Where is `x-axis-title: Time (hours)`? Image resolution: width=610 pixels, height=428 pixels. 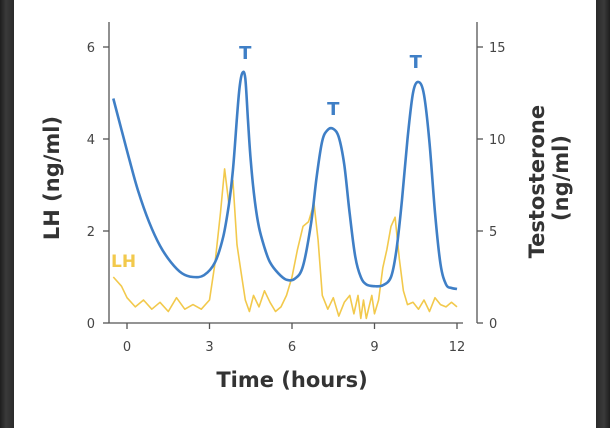 x-axis-title: Time (hours) is located at coordinates (291, 380).